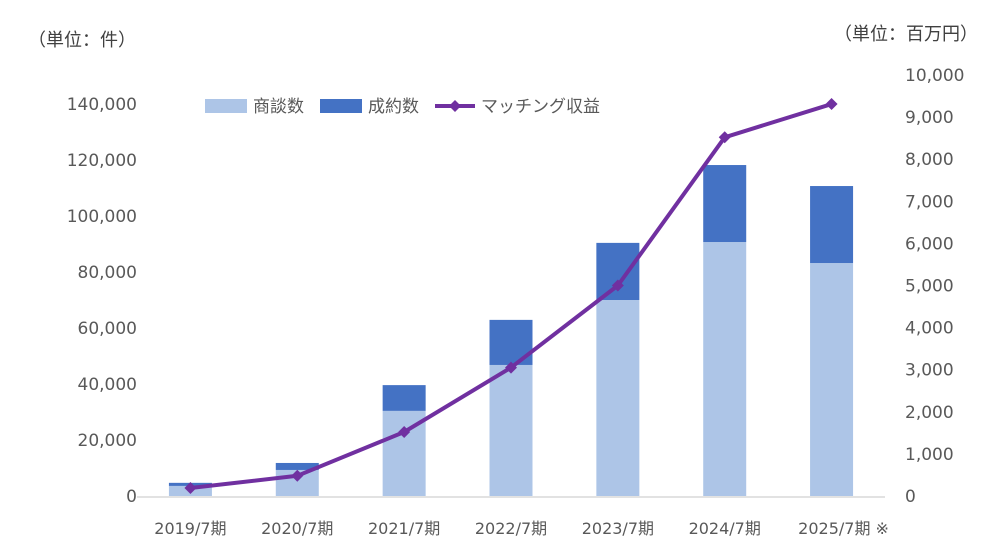 The width and height of the screenshot is (1000, 555). What do you see at coordinates (725, 528) in the screenshot?
I see `category-label: 2024/7期` at bounding box center [725, 528].